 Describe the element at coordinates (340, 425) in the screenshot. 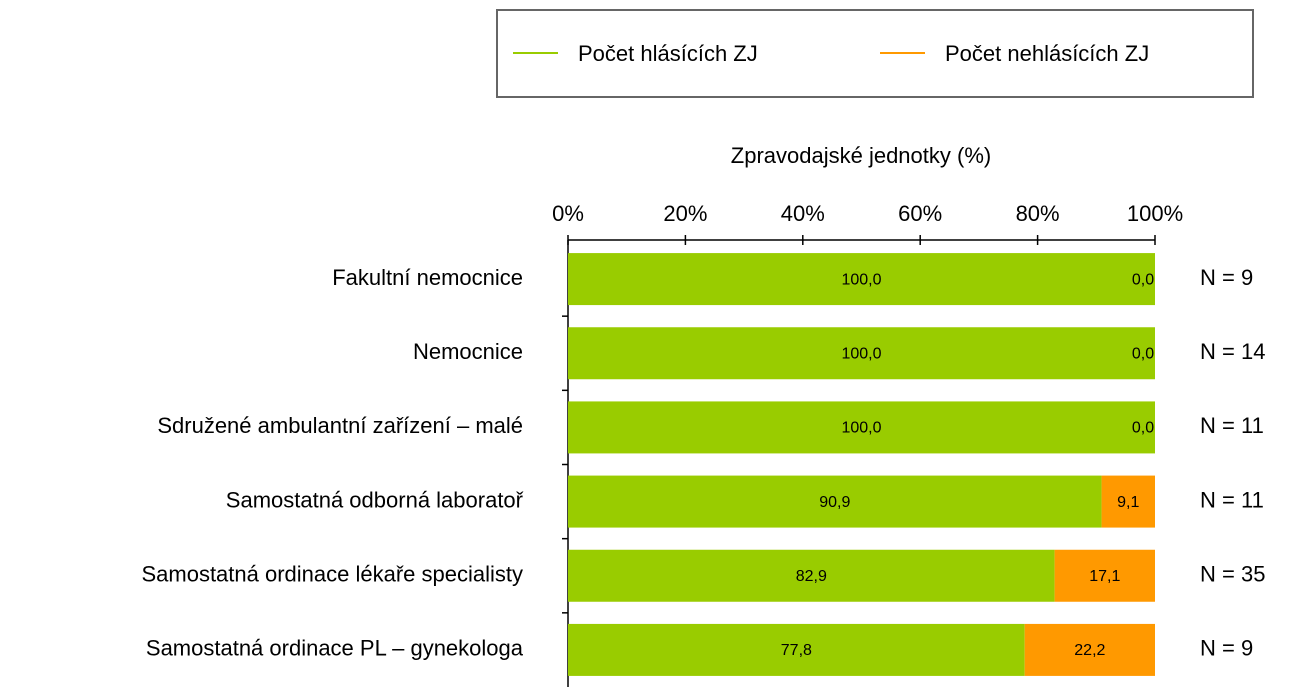

I see `y-tick-label: Sdružené ambulantní zařízení – malé` at that location.